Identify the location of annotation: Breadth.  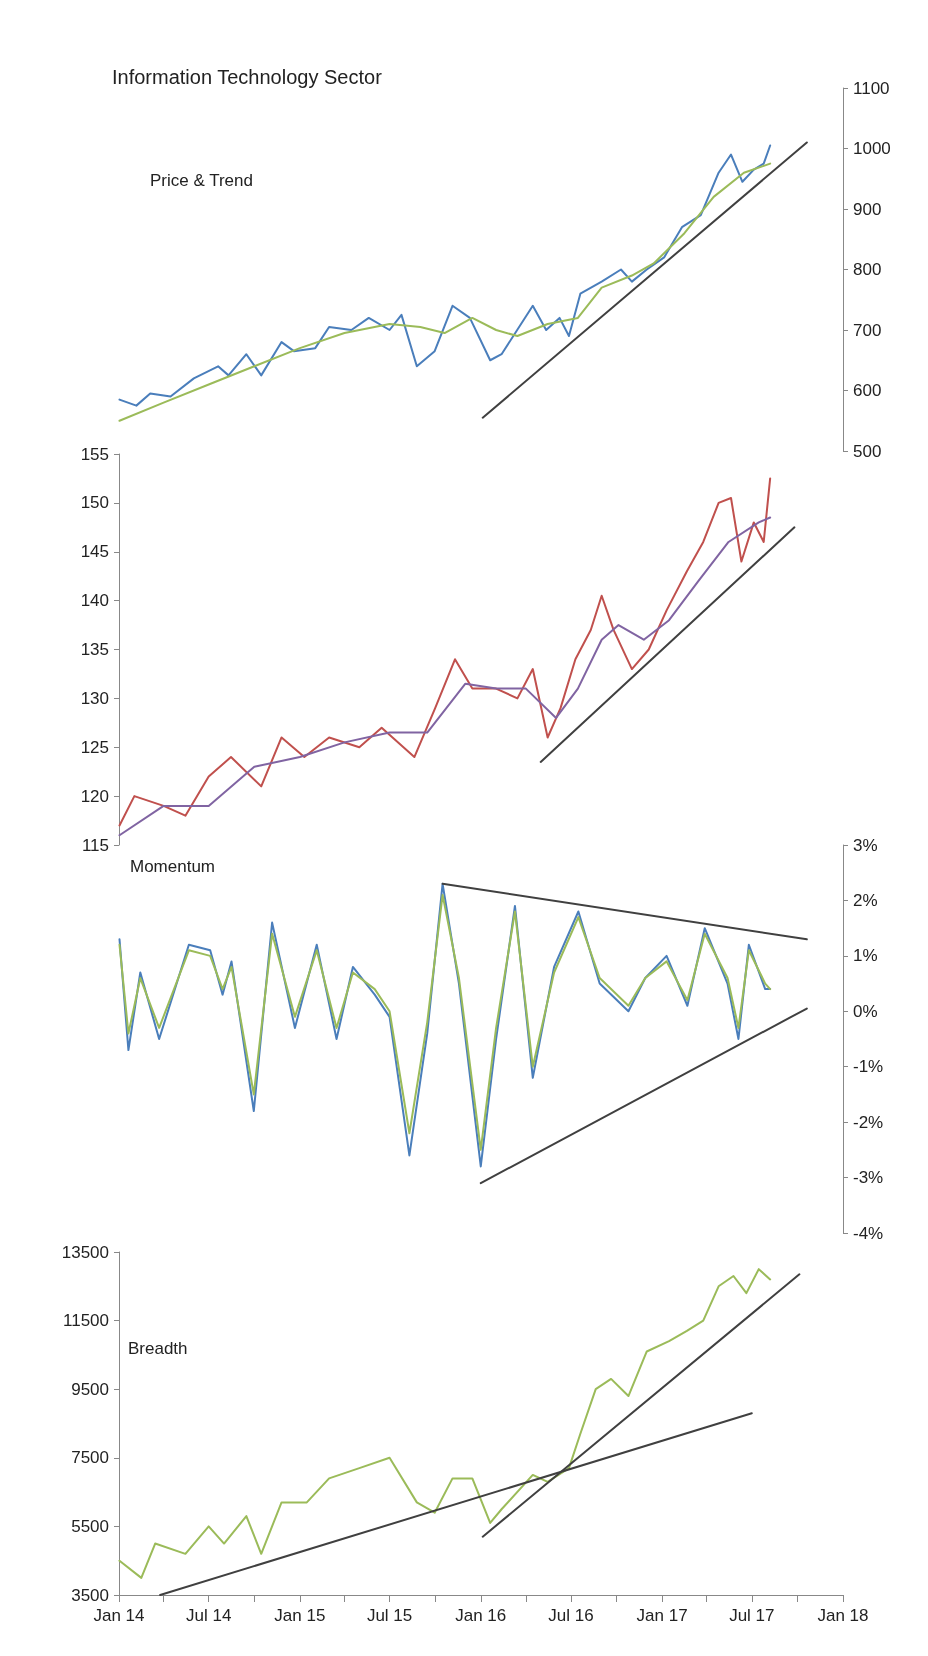
(158, 1348).